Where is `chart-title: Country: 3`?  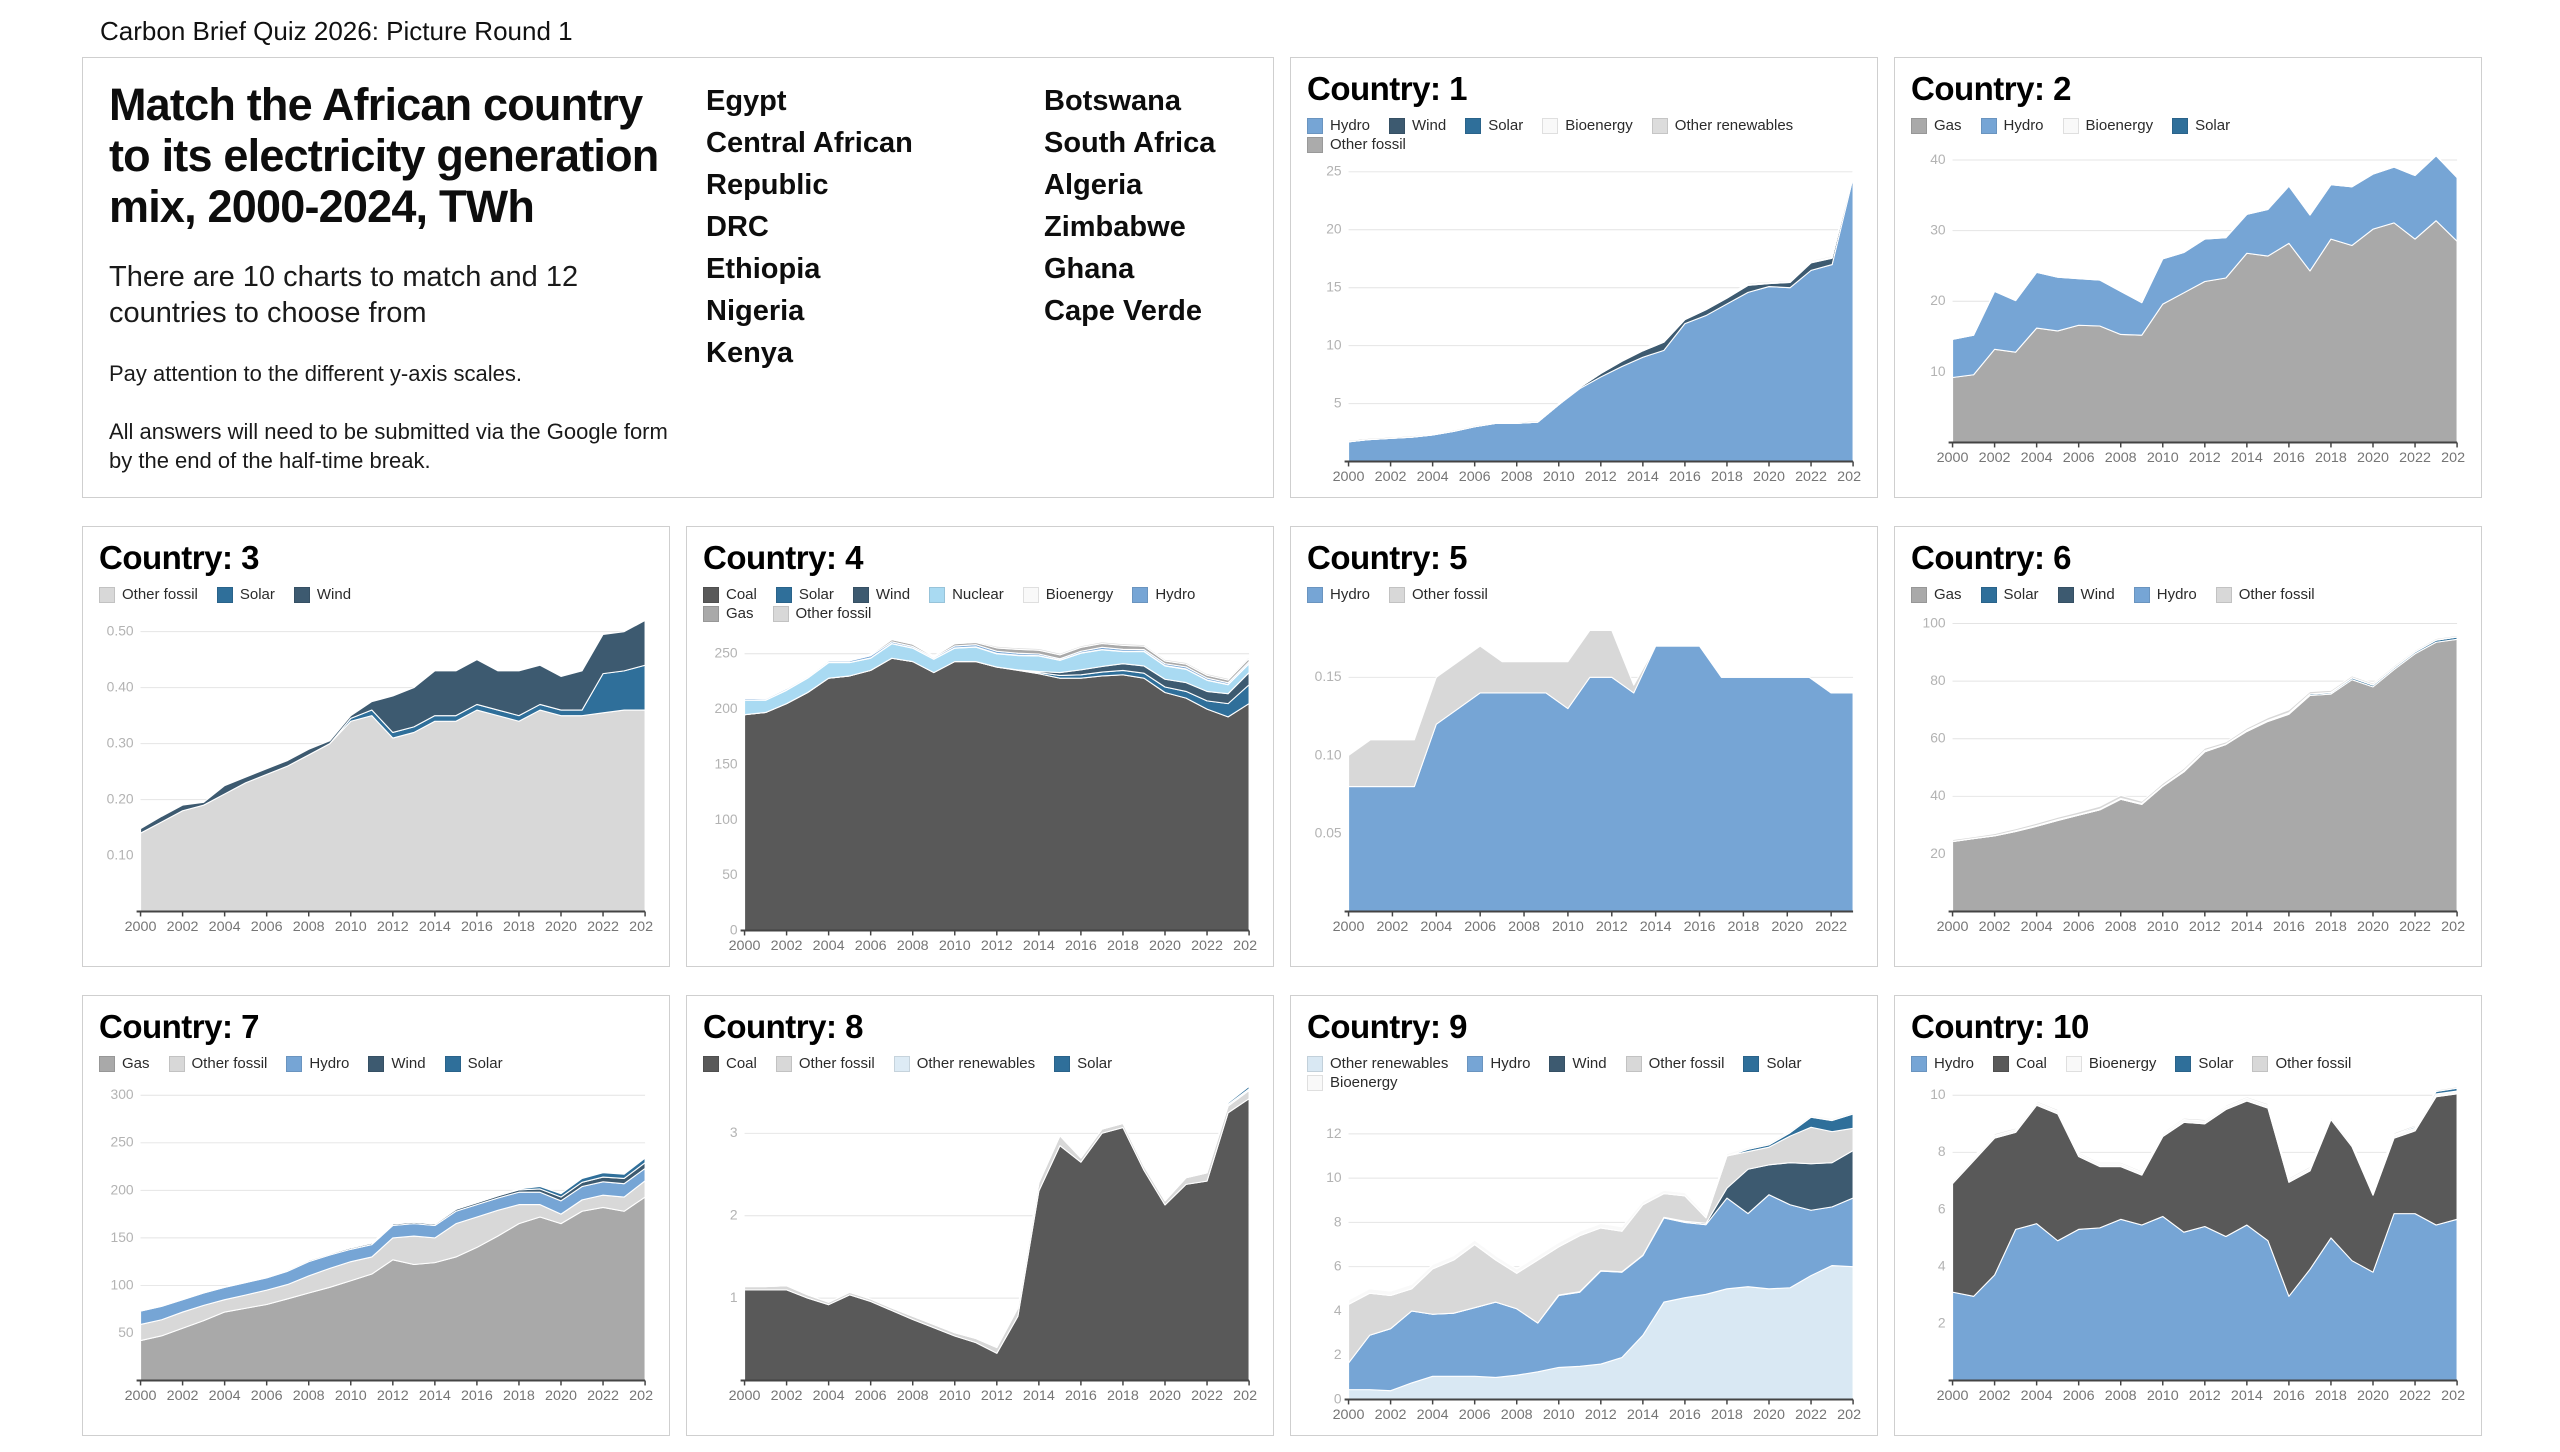 chart-title: Country: 3 is located at coordinates (179, 557).